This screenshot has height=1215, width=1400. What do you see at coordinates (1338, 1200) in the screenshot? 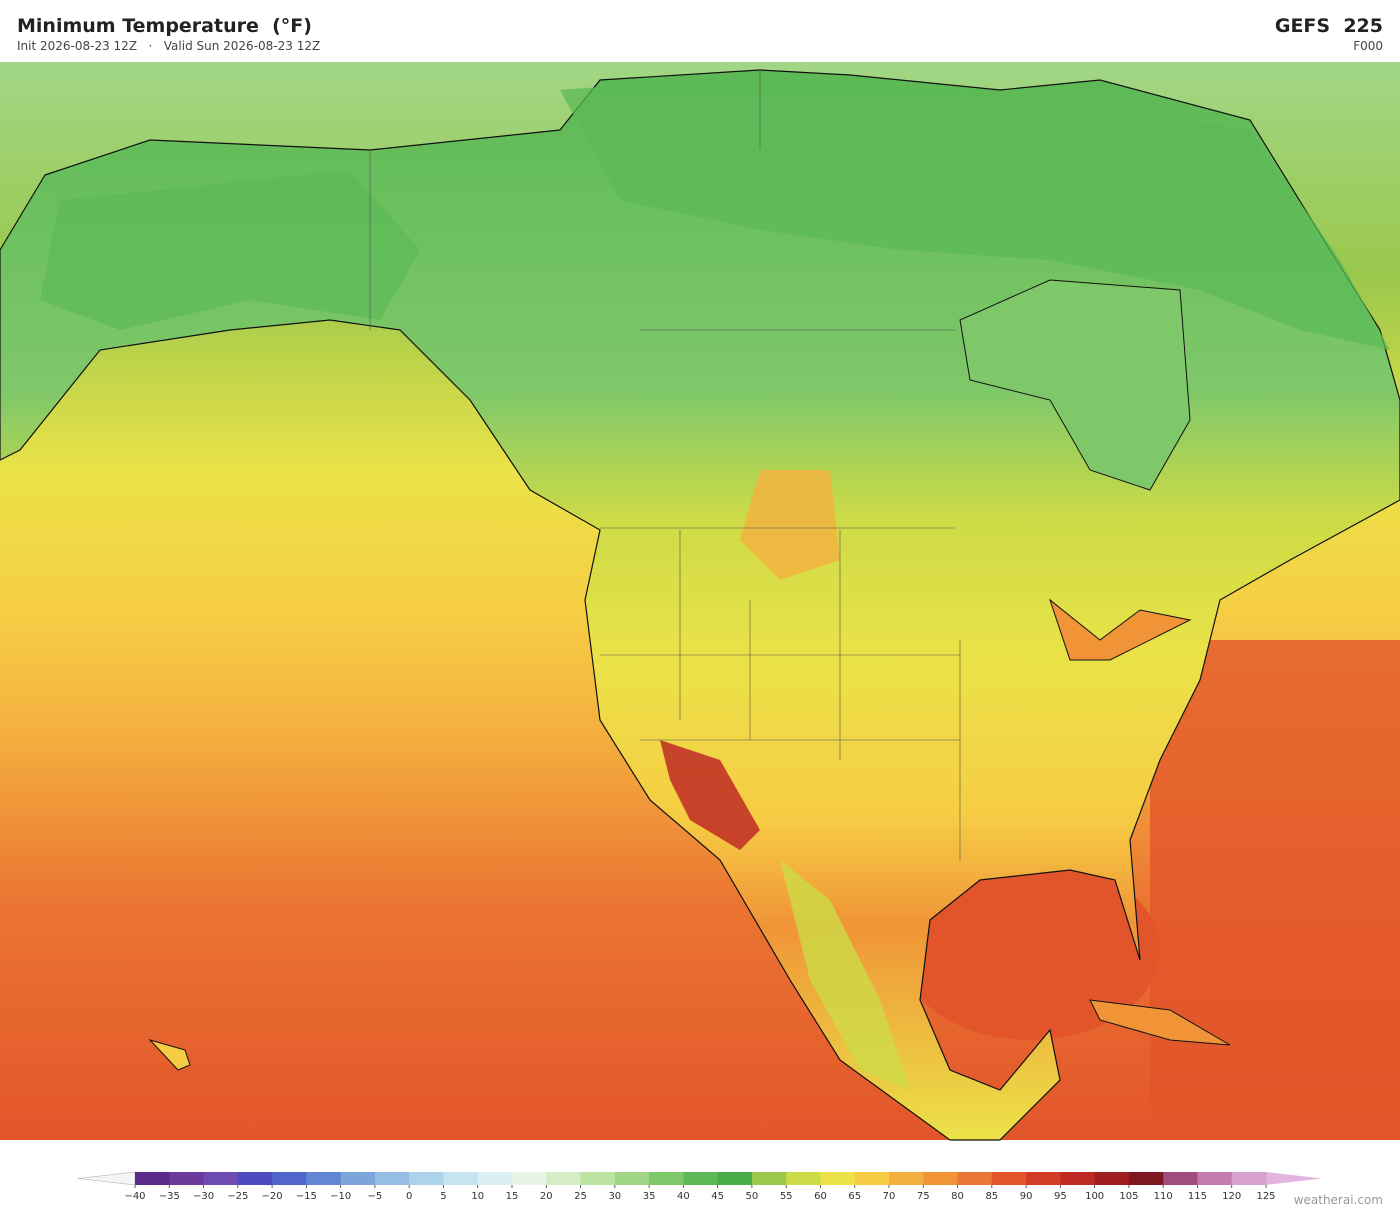
I see `watermark: weatherai.com` at bounding box center [1338, 1200].